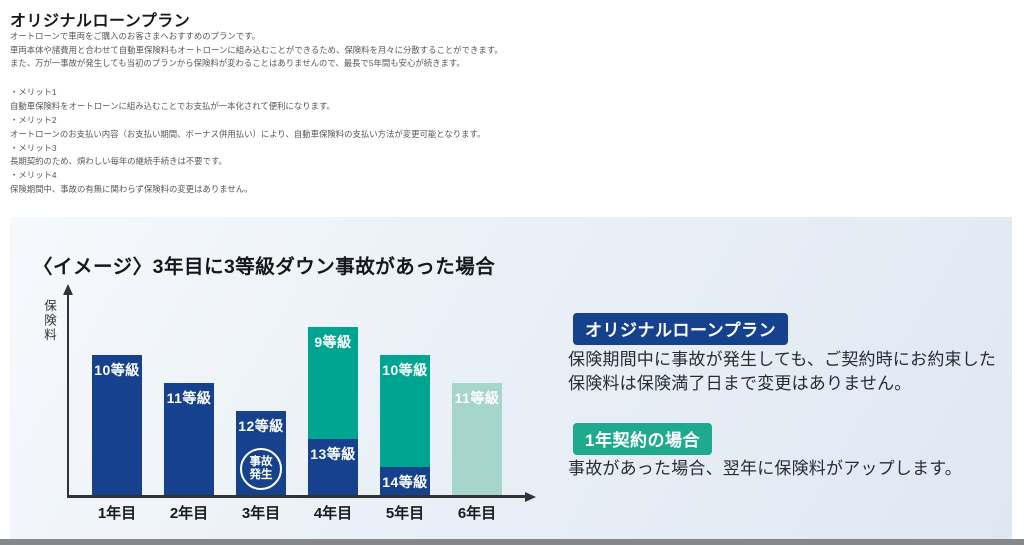 This screenshot has height=545, width=1024. What do you see at coordinates (33, 147) in the screenshot?
I see `merit-label: ・メリット3` at bounding box center [33, 147].